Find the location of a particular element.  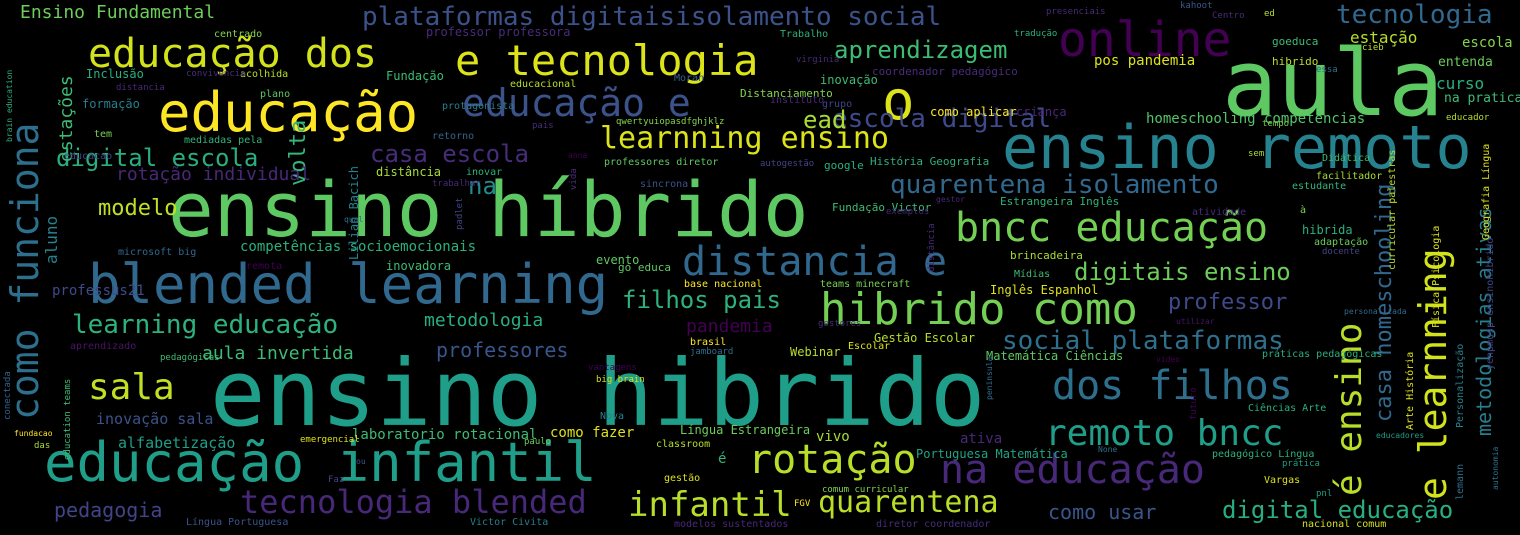

cloud-word: presenciais is located at coordinates (1076, 12).